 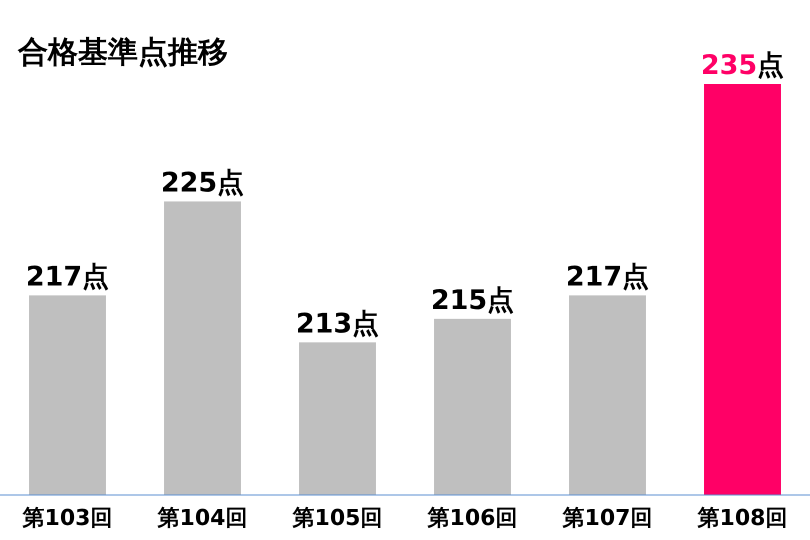 What do you see at coordinates (742, 518) in the screenshot?
I see `x-tick-label: 第108回` at bounding box center [742, 518].